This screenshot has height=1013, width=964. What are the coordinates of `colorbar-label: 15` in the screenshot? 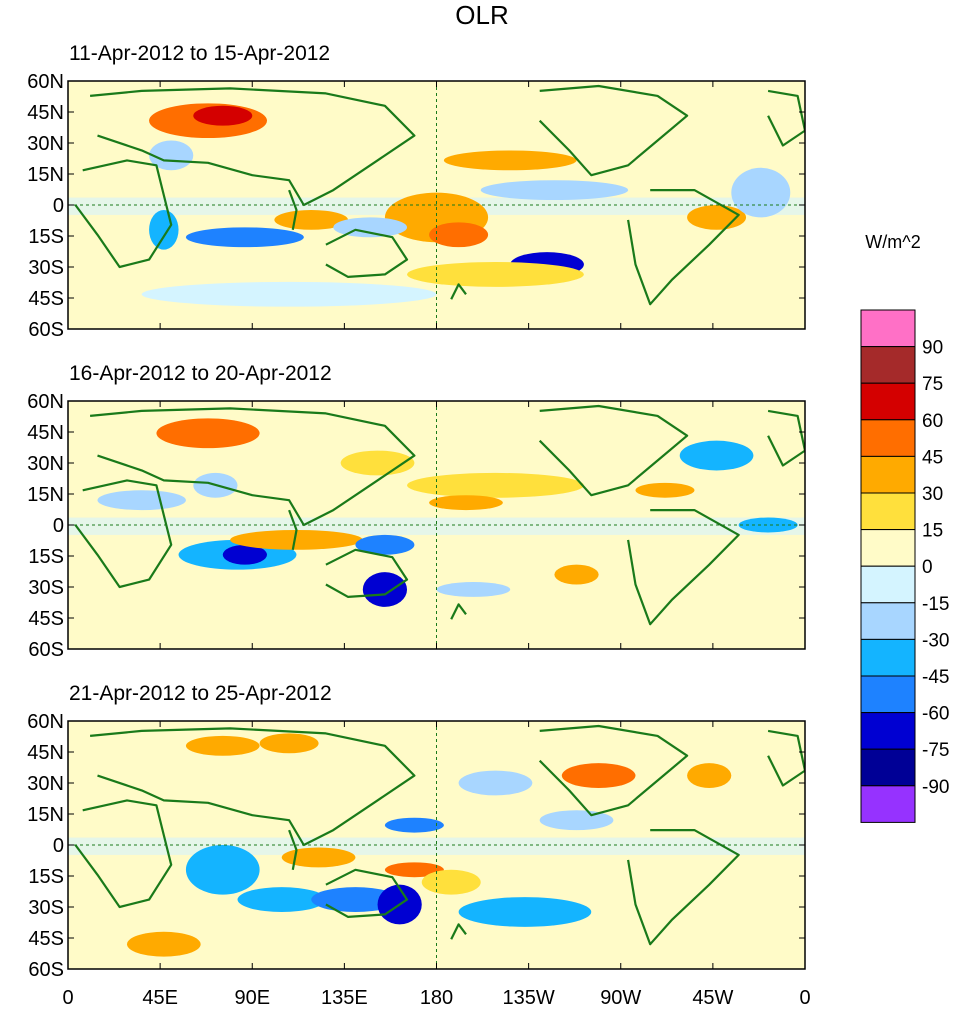 It's located at (932, 531).